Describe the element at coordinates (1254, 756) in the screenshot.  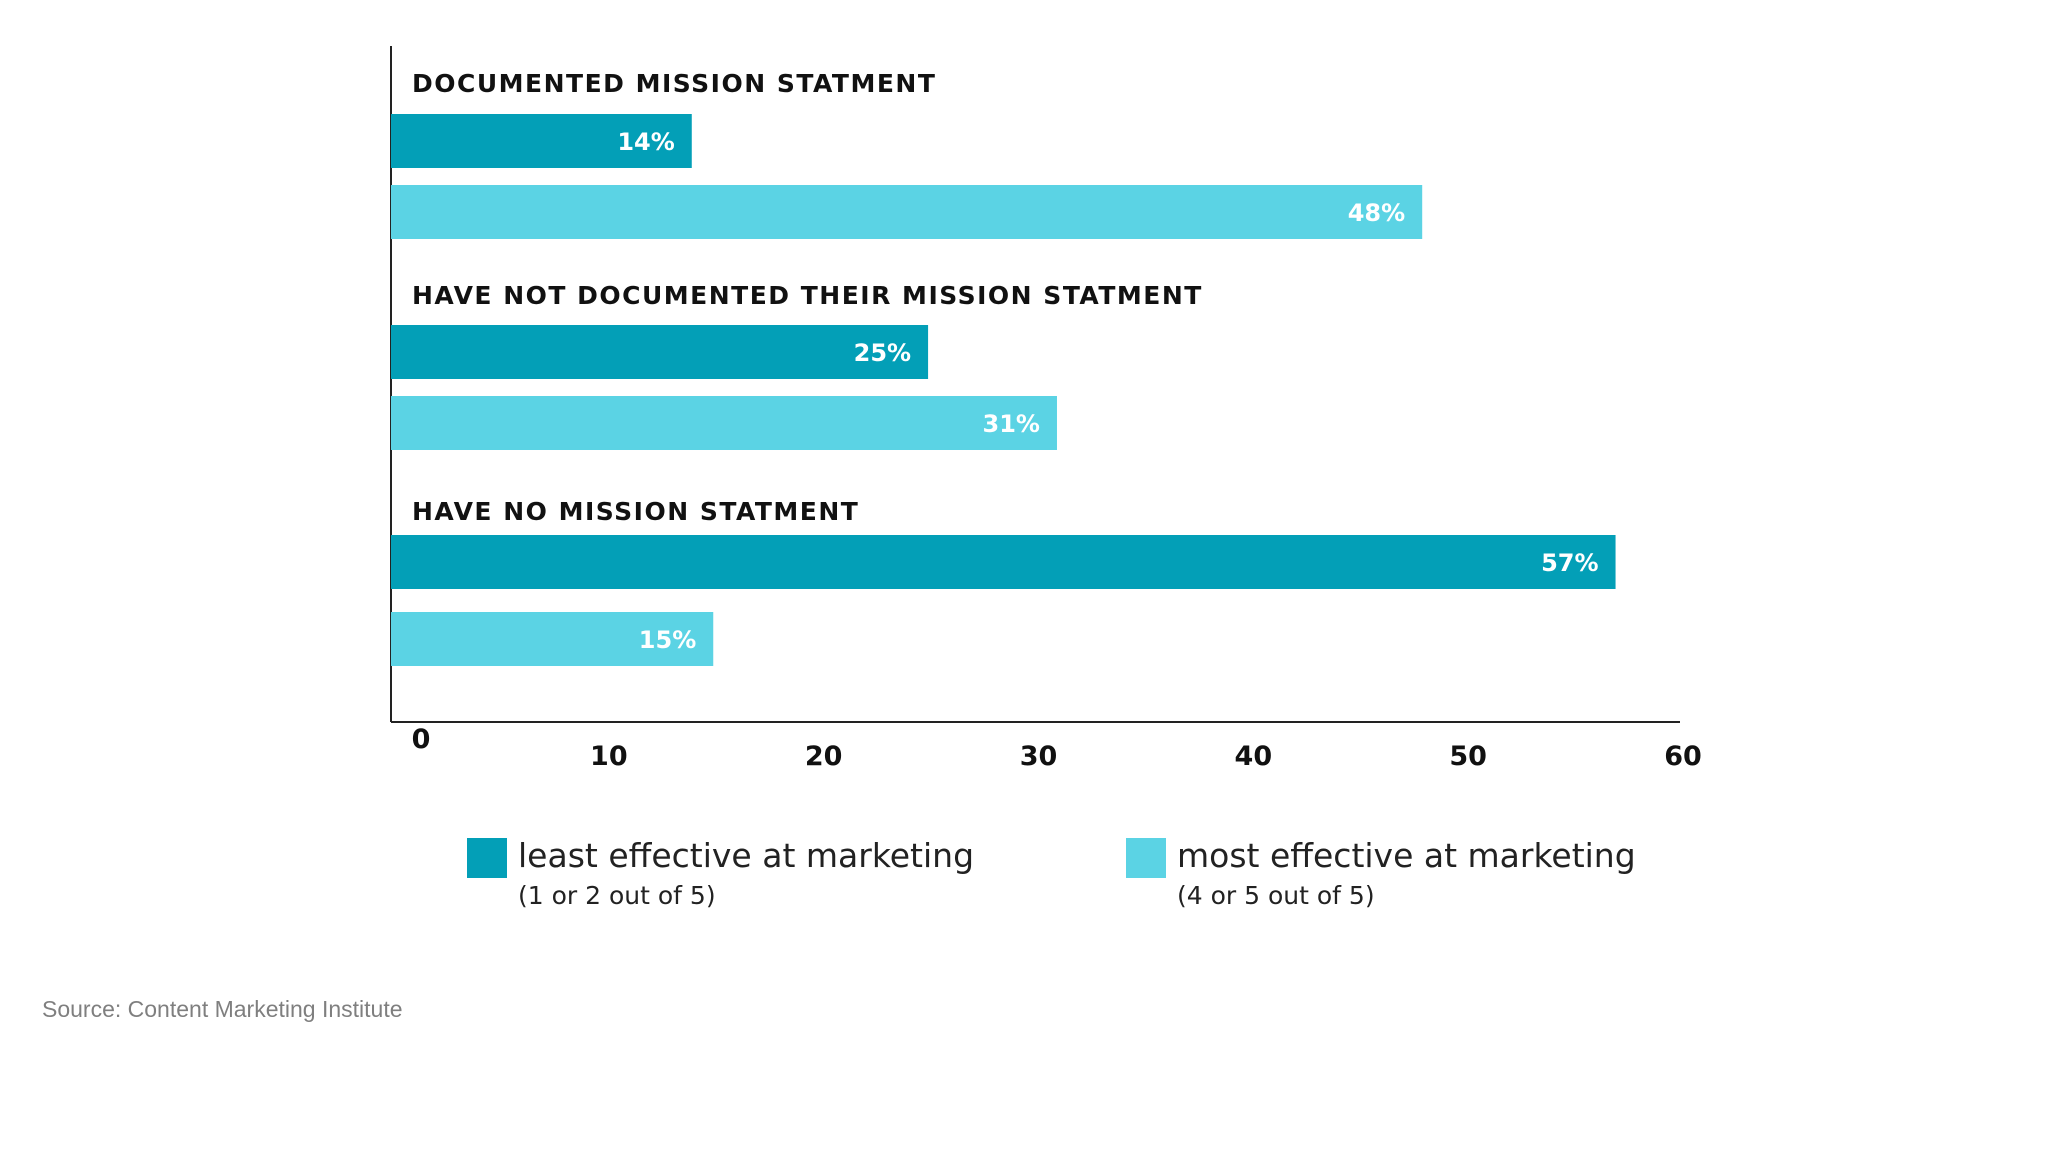
I see `x-tick-label: 40` at that location.